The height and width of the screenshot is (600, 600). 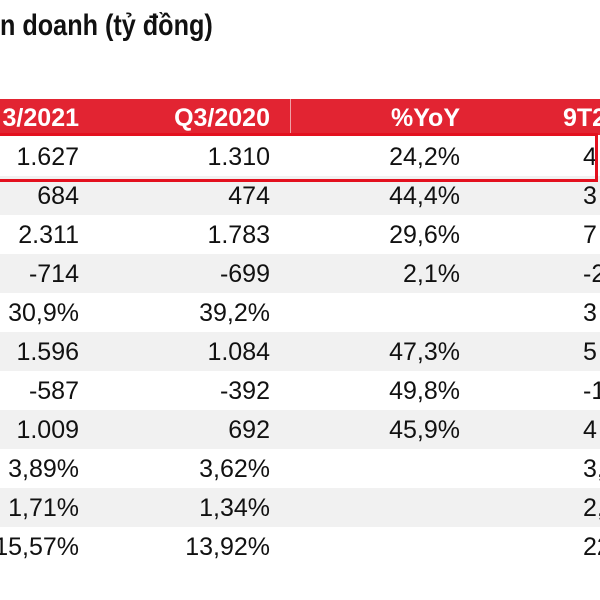 I want to click on cell-9t: -2, so click(x=591, y=274).